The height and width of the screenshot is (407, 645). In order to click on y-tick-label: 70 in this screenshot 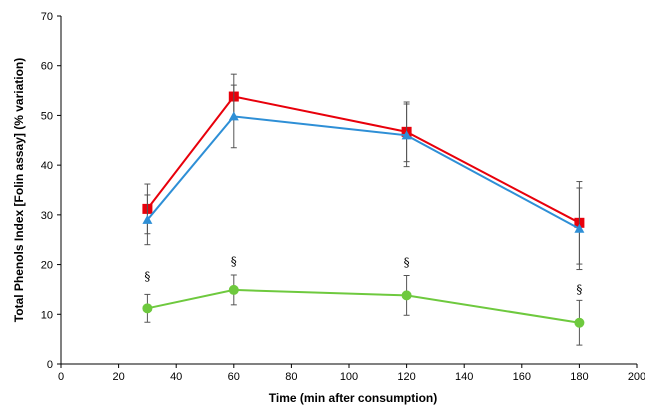, I will do `click(47, 17)`.